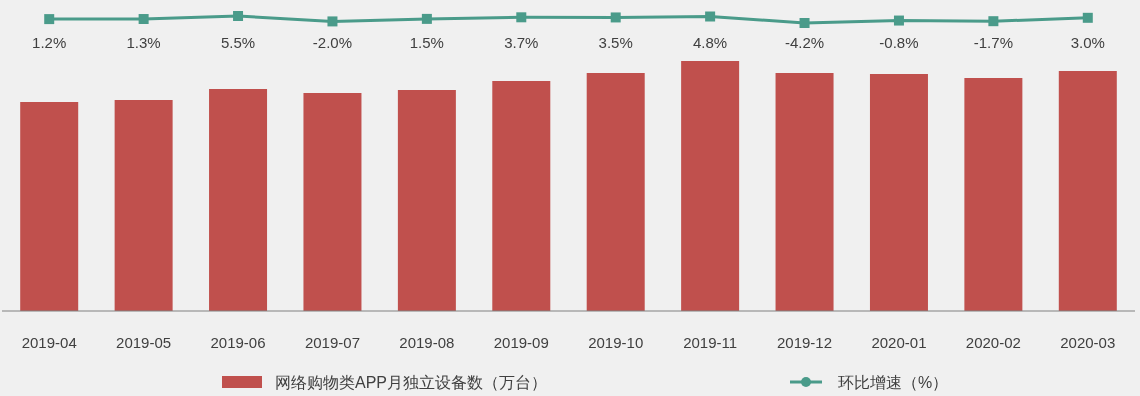 This screenshot has height=396, width=1140. Describe the element at coordinates (238, 42) in the screenshot. I see `data-label: 5.5%` at that location.